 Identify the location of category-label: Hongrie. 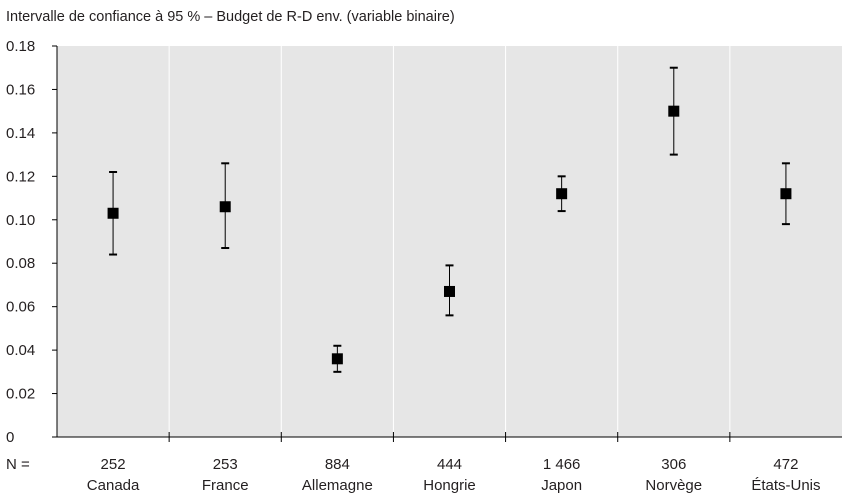
(449, 485).